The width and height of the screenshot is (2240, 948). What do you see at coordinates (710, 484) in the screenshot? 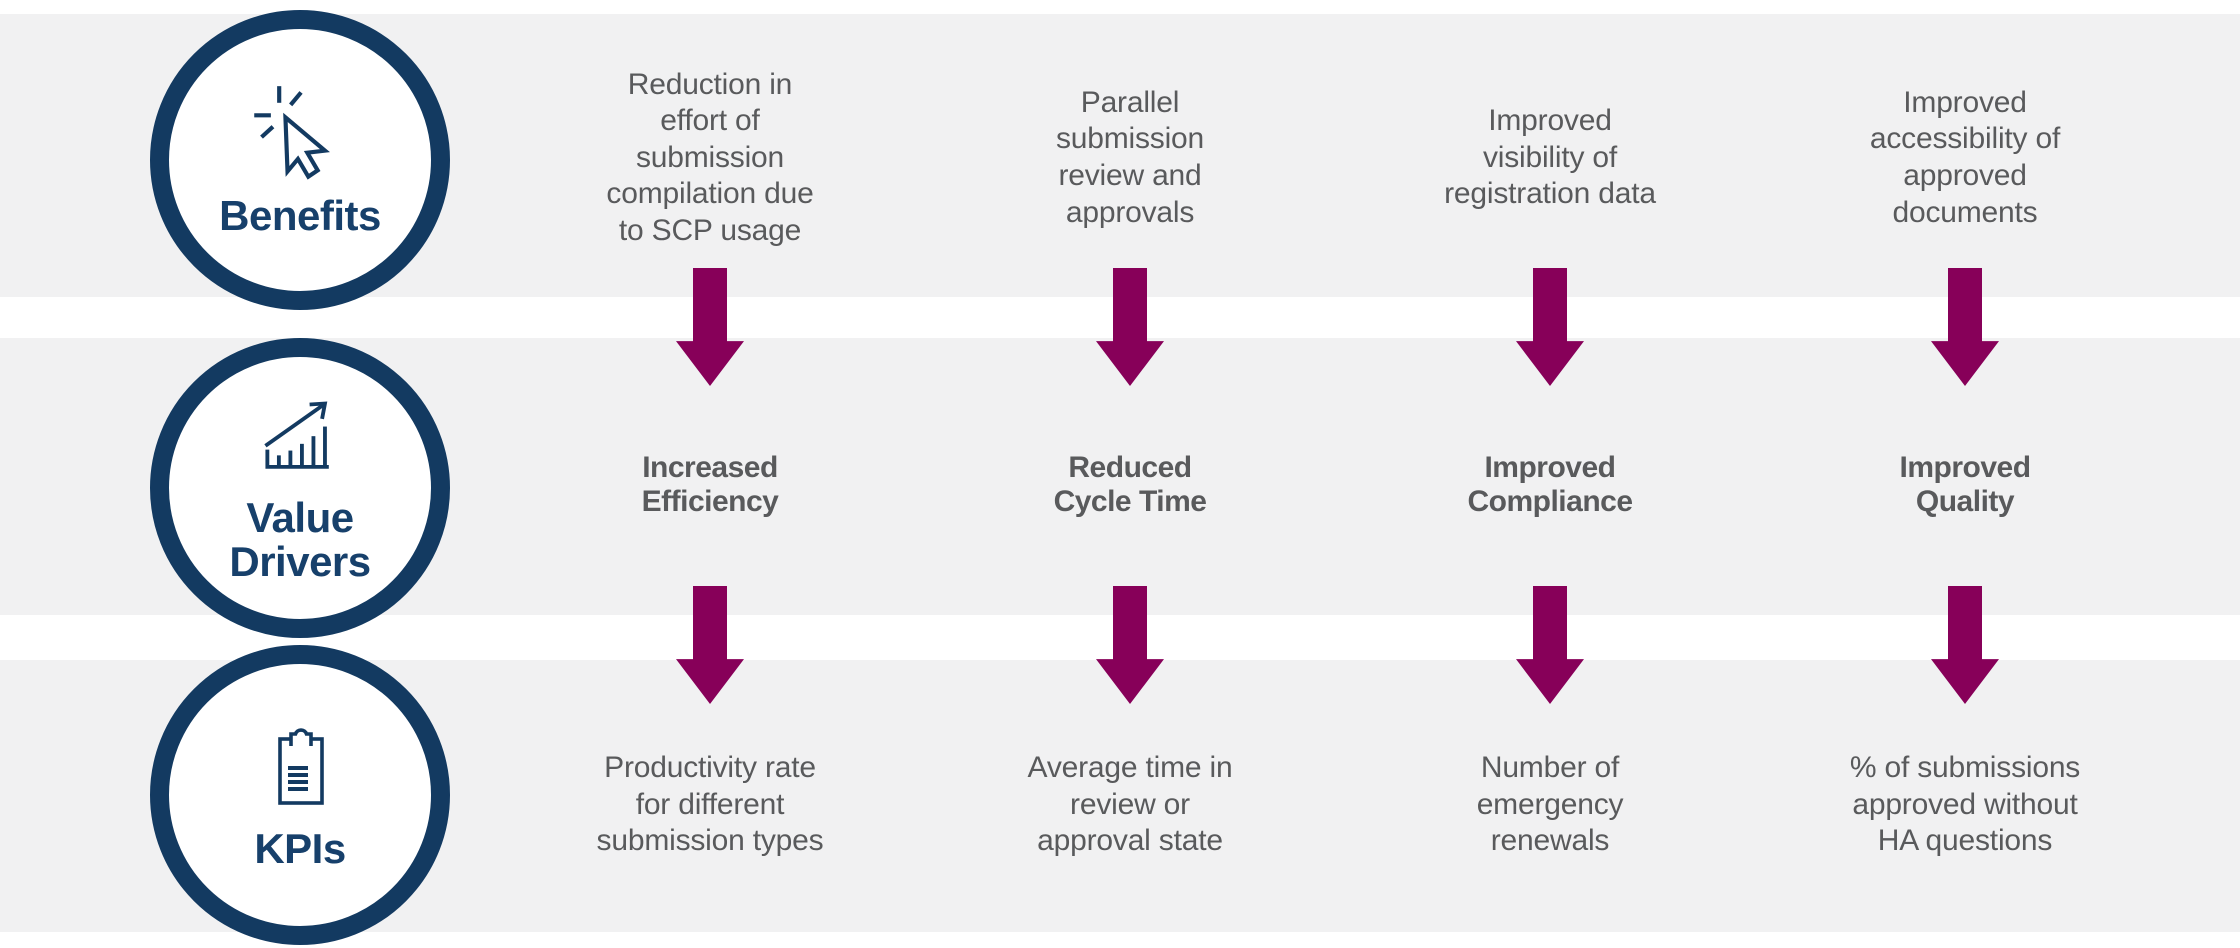
I see `value-driver-text-1: Increased Efficiency` at bounding box center [710, 484].